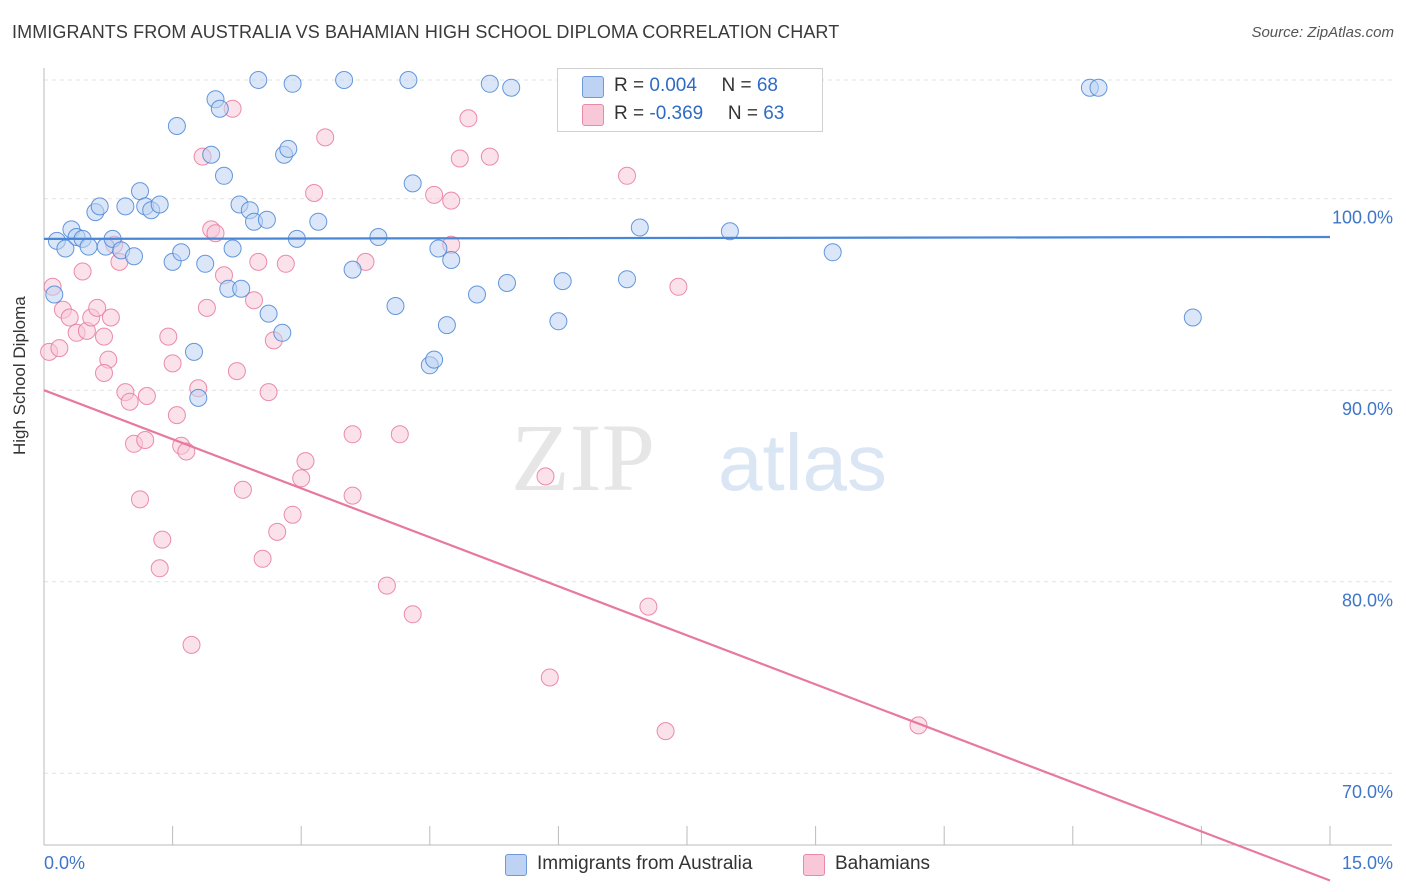 The width and height of the screenshot is (1406, 892). What do you see at coordinates (1367, 409) in the screenshot?
I see `y-tick-label: 90.0%` at bounding box center [1367, 409].